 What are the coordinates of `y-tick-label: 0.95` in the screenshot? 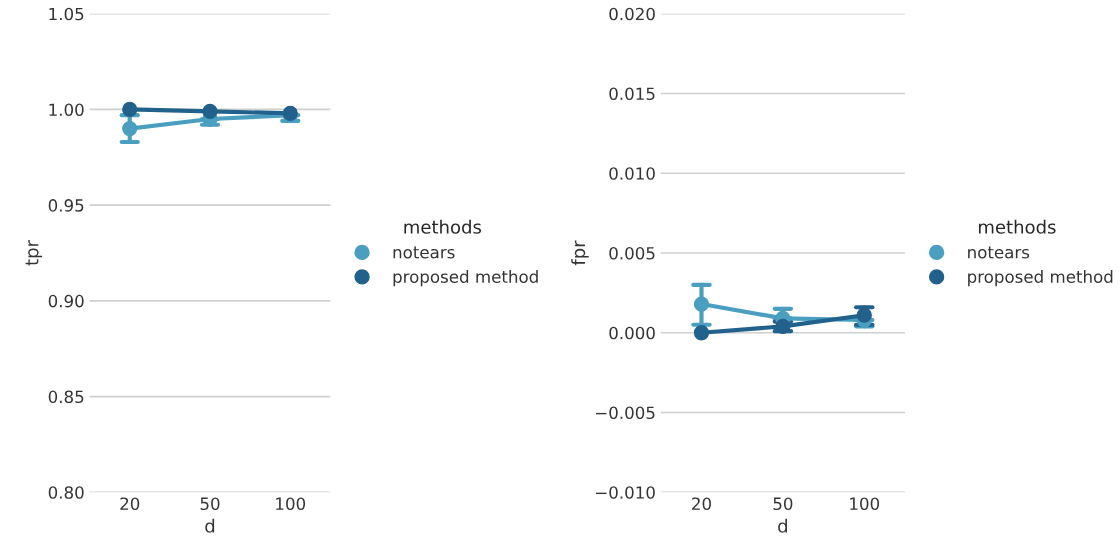 It's located at (66, 205).